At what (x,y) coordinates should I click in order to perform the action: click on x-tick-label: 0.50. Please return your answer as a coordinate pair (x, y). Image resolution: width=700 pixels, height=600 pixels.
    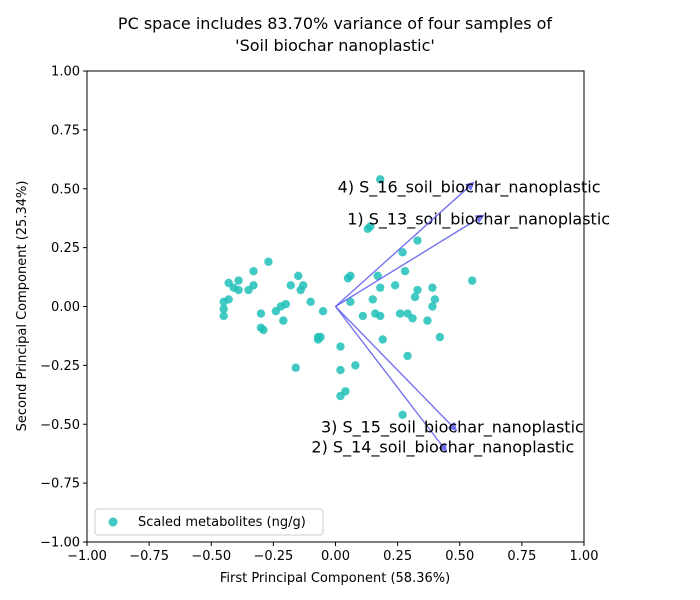
    Looking at the image, I should click on (459, 556).